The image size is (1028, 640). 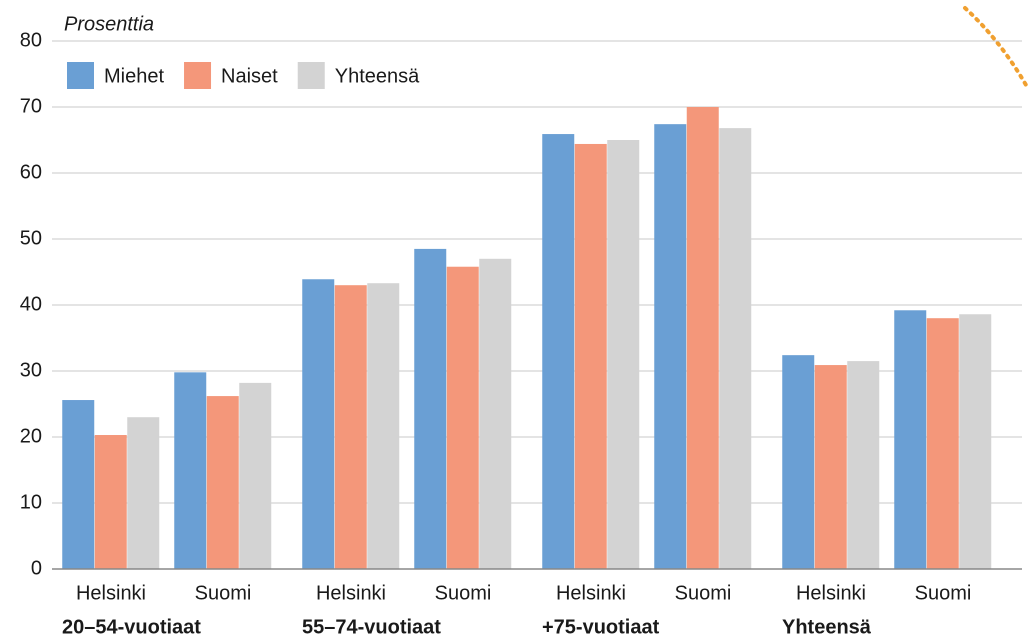 What do you see at coordinates (995, 46) in the screenshot?
I see `decoration-arc` at bounding box center [995, 46].